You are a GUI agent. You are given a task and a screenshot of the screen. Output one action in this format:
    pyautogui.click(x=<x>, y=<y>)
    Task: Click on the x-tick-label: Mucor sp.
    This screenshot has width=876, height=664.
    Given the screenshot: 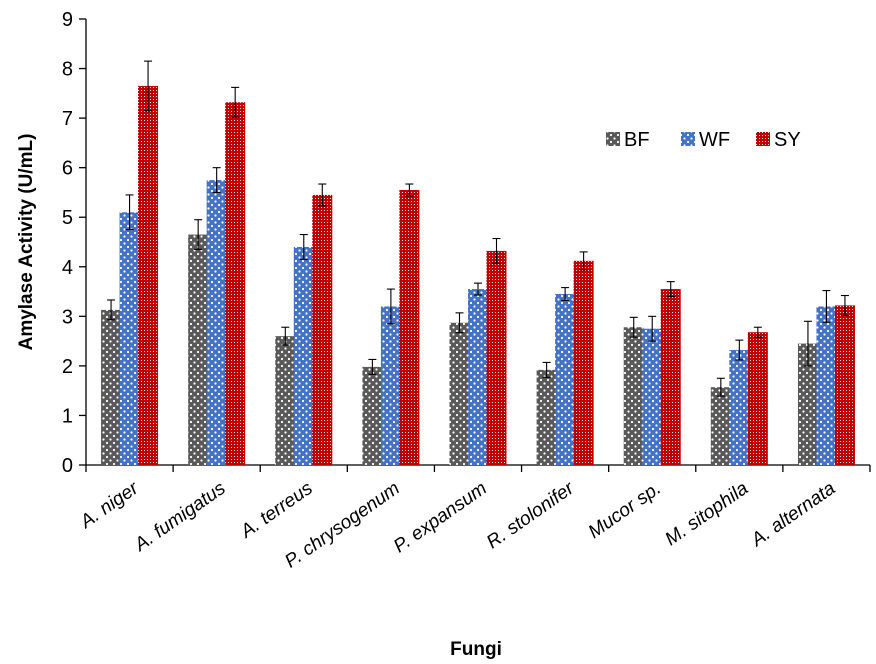 What is the action you would take?
    pyautogui.click(x=625, y=510)
    